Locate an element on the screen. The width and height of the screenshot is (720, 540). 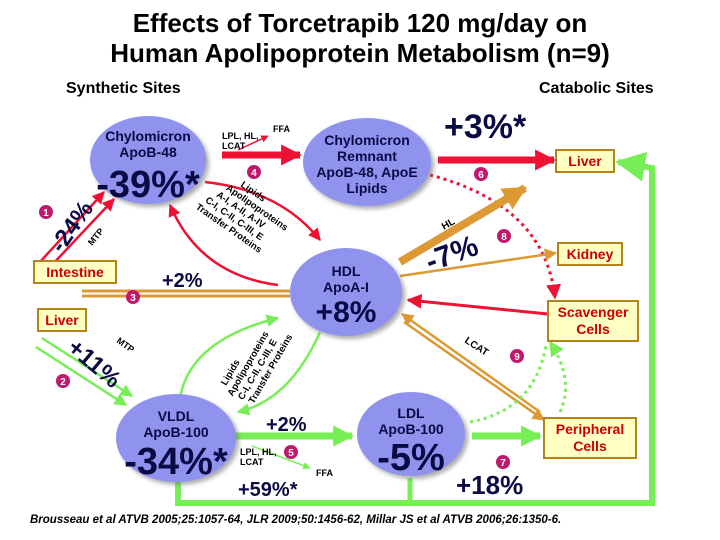
peripheral-box: Peripheral Cells is located at coordinates (590, 438).